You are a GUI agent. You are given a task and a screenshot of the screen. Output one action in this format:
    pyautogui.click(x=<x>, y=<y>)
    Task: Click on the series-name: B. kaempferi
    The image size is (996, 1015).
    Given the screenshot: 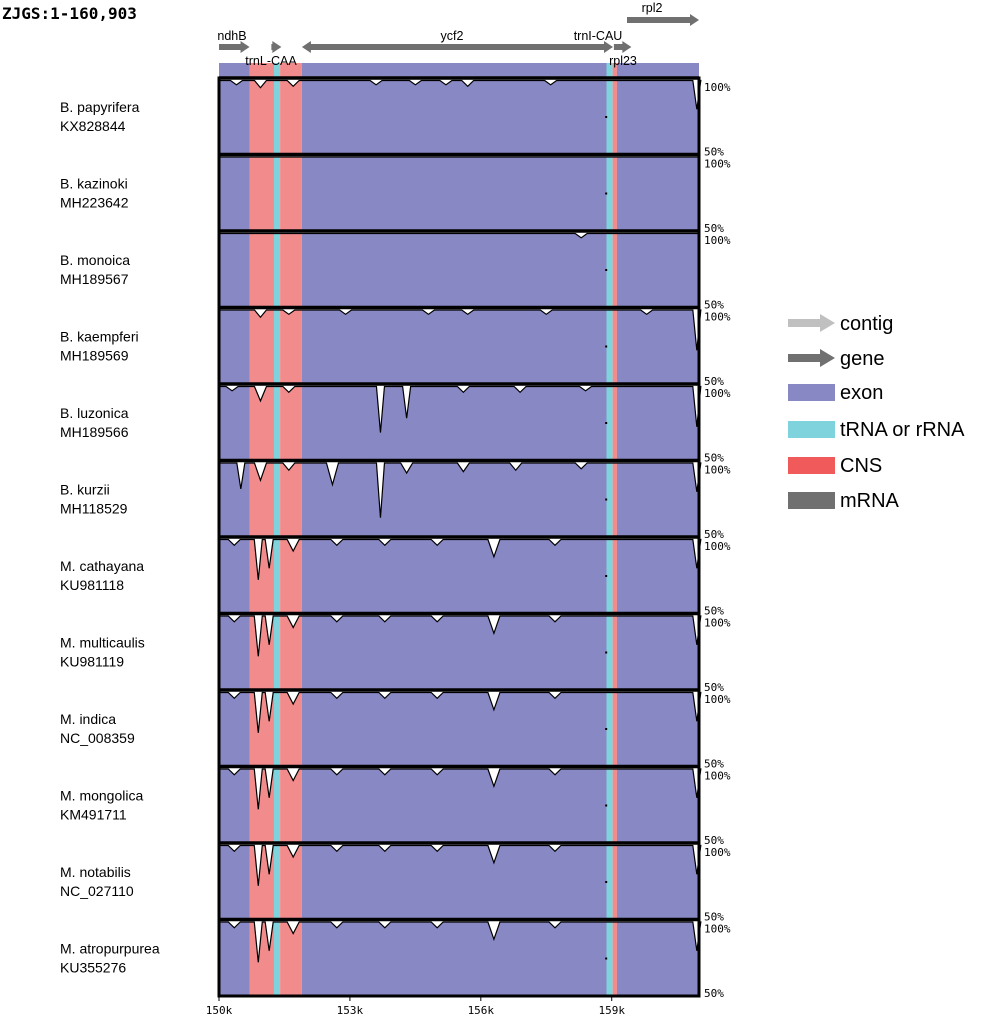 What is the action you would take?
    pyautogui.click(x=99, y=337)
    